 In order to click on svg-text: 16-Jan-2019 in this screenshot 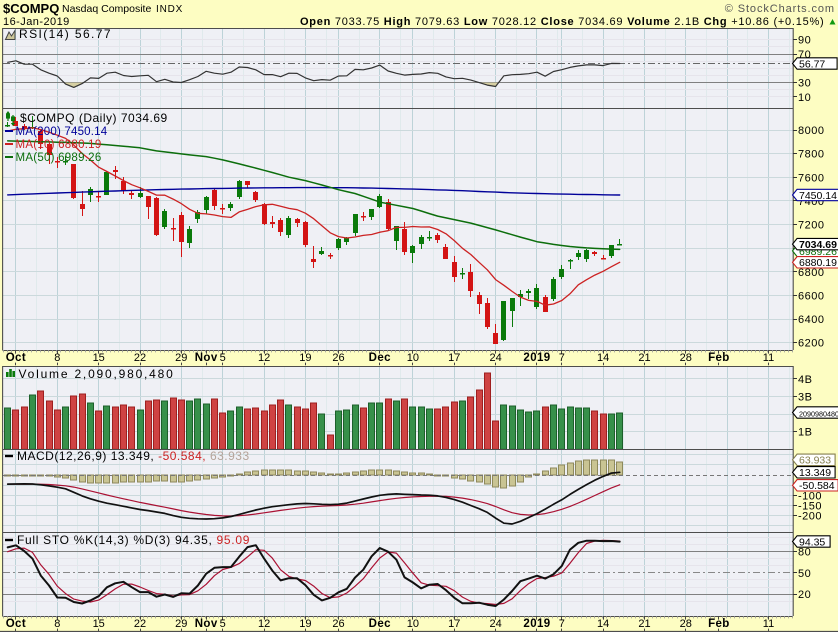, I will do `click(36, 22)`.